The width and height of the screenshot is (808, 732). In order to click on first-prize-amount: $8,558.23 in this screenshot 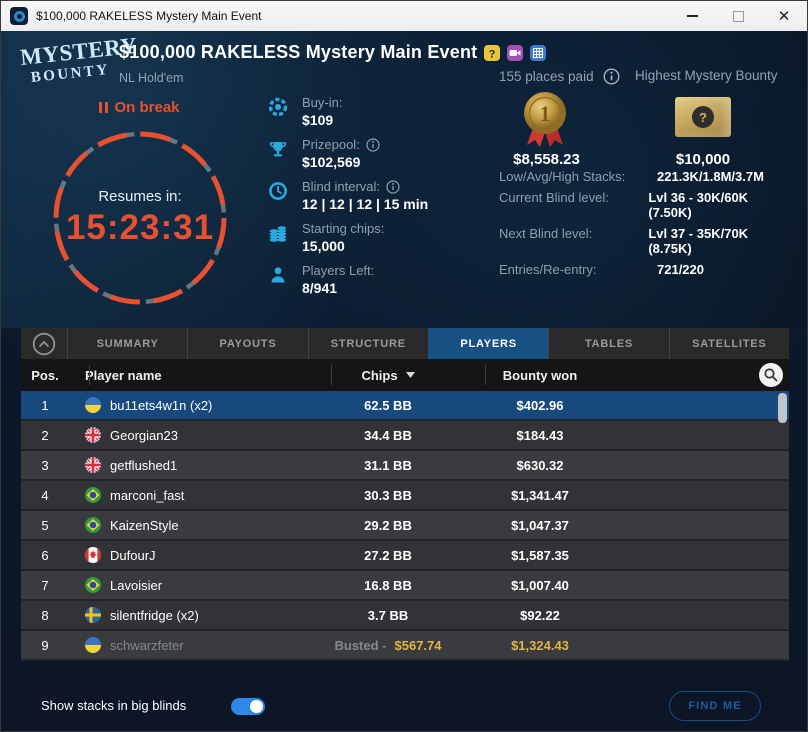, I will do `click(546, 159)`.